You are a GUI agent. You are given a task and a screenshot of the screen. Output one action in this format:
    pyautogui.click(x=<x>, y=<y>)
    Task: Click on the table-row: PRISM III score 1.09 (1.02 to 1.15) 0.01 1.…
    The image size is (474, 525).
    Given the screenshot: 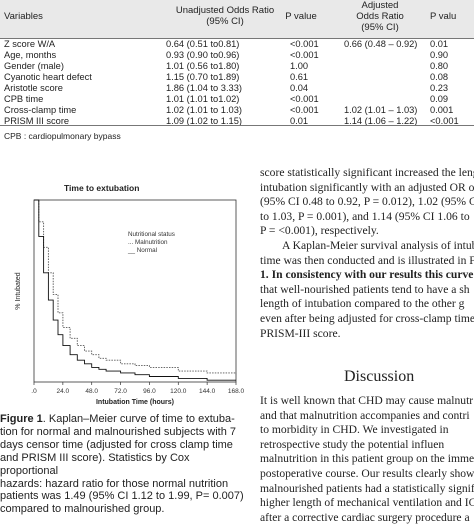 What is the action you would take?
    pyautogui.click(x=237, y=121)
    